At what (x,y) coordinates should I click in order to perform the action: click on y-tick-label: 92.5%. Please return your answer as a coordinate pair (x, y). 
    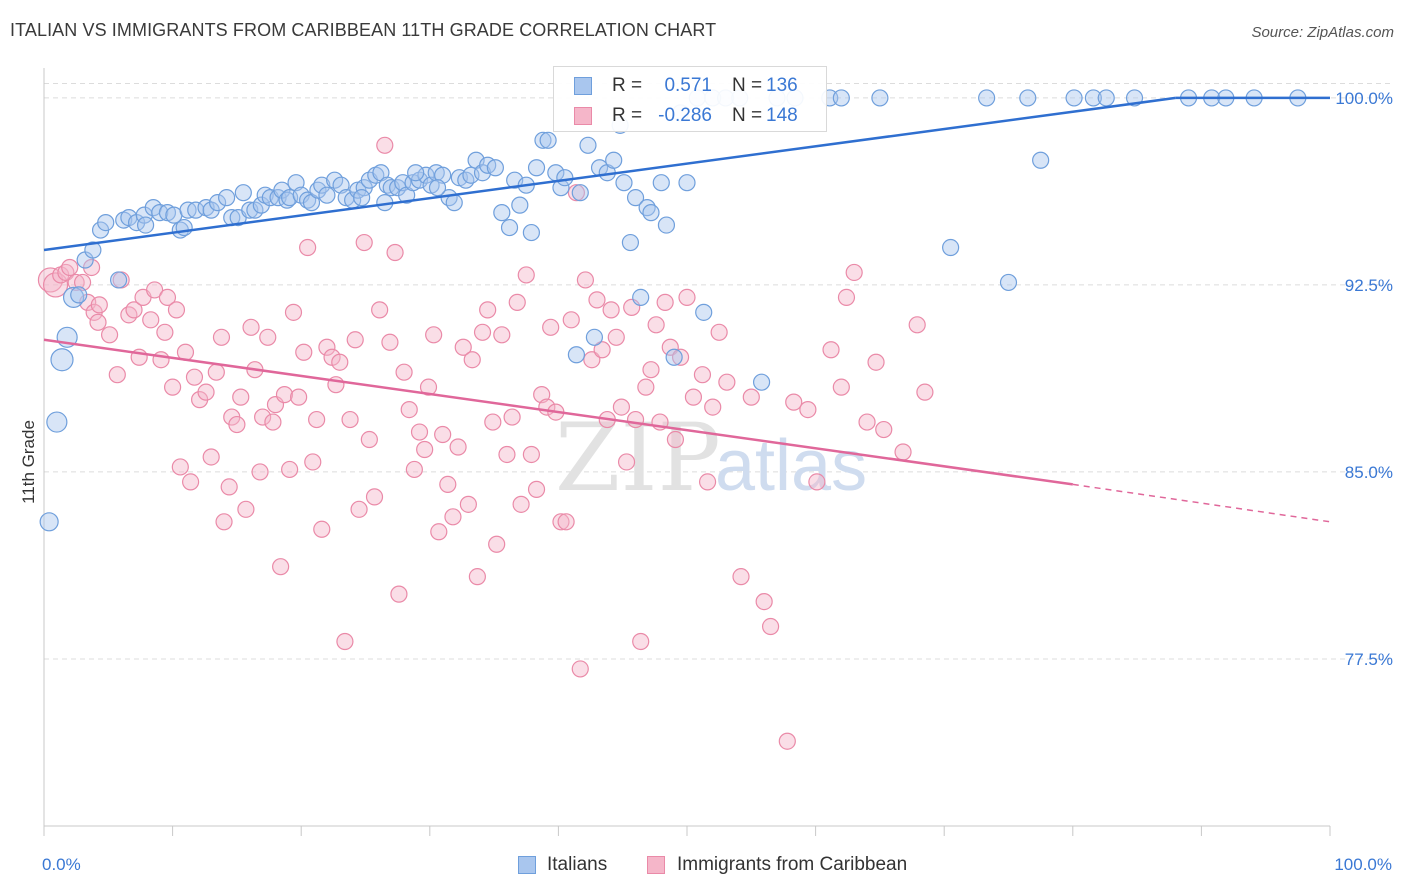
    Looking at the image, I should click on (1369, 285).